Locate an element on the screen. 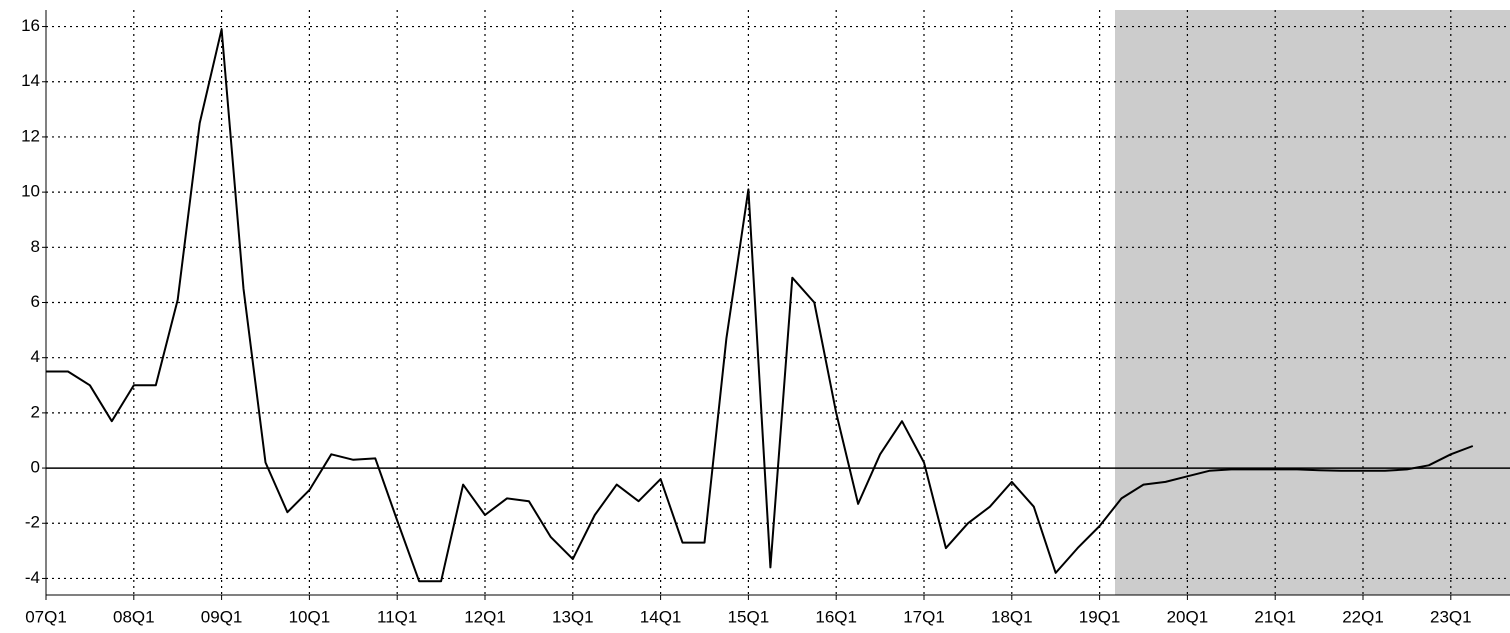 This screenshot has height=633, width=1510. y-tick-label: -2 is located at coordinates (32, 522).